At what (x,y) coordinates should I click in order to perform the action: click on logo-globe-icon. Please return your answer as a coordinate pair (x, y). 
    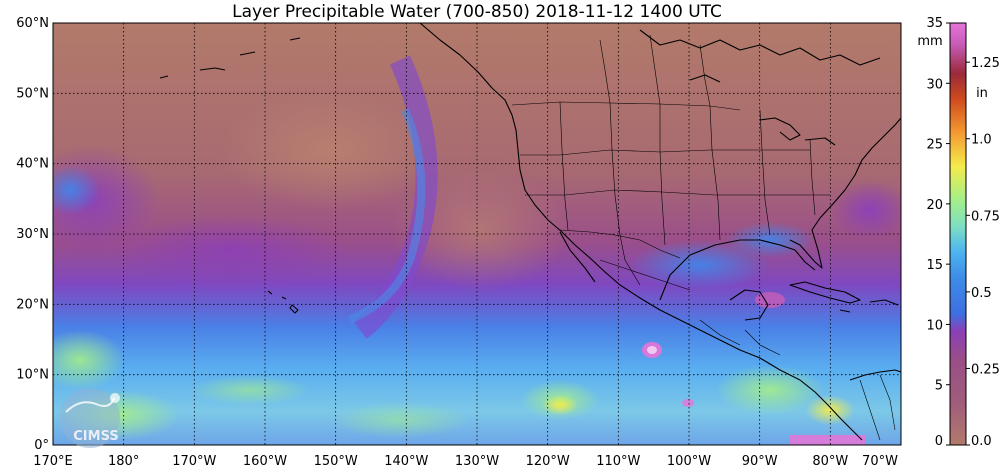
    Looking at the image, I should click on (90, 418).